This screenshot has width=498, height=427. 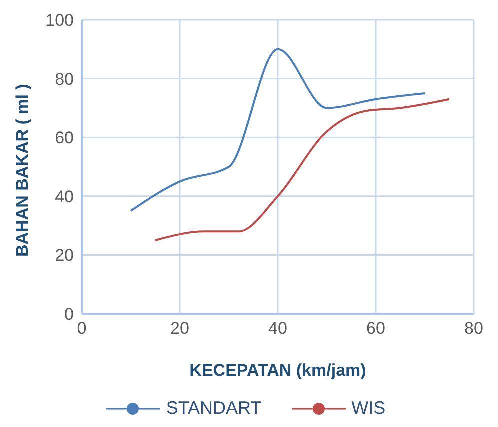 What do you see at coordinates (278, 370) in the screenshot?
I see `x-axis-title: KECEPATAN (km/jam)` at bounding box center [278, 370].